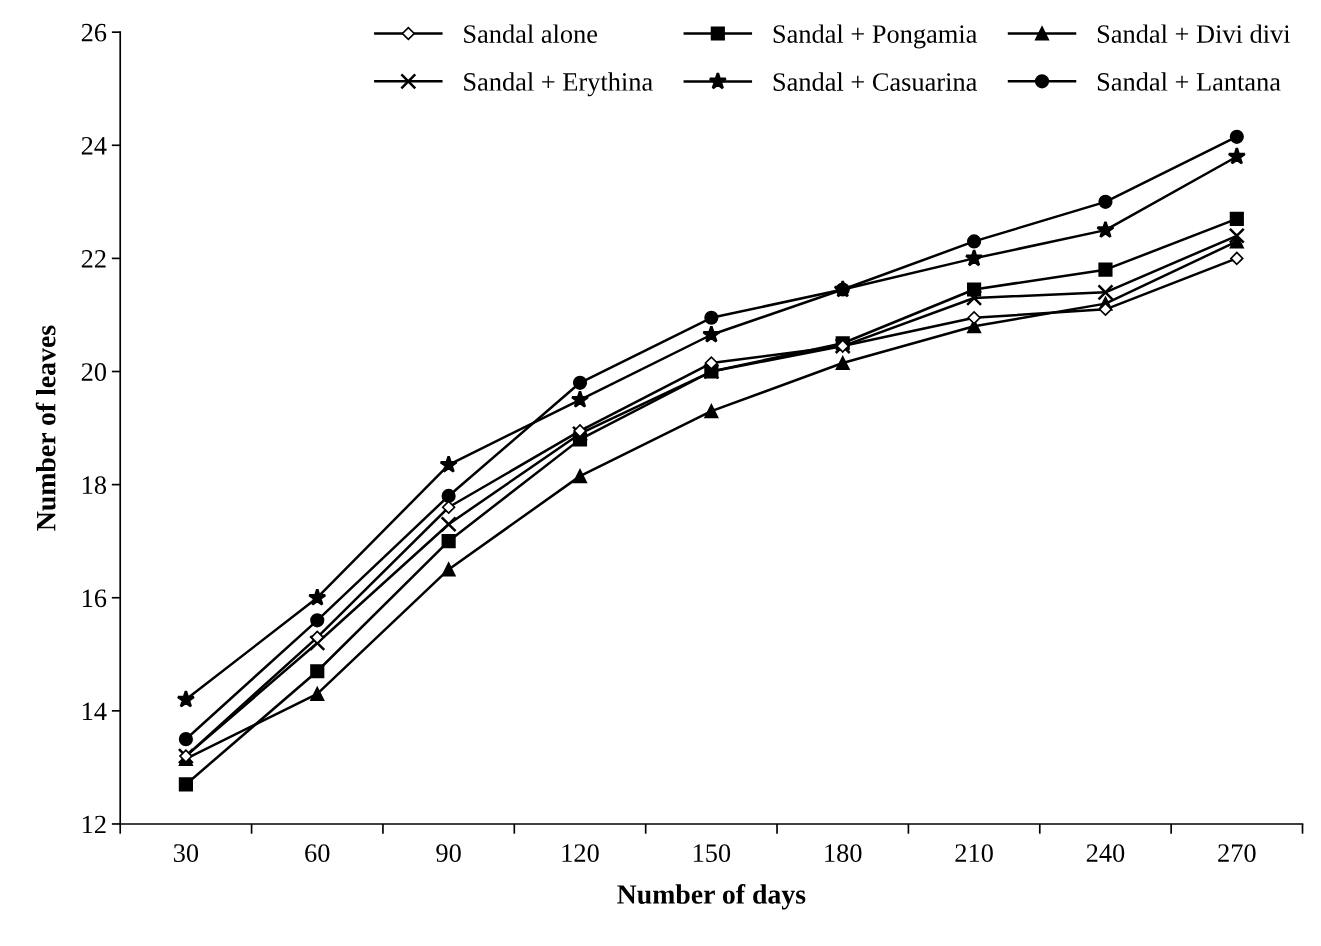 The height and width of the screenshot is (946, 1321). What do you see at coordinates (875, 81) in the screenshot?
I see `legend-label: Sandal + Casuarina` at bounding box center [875, 81].